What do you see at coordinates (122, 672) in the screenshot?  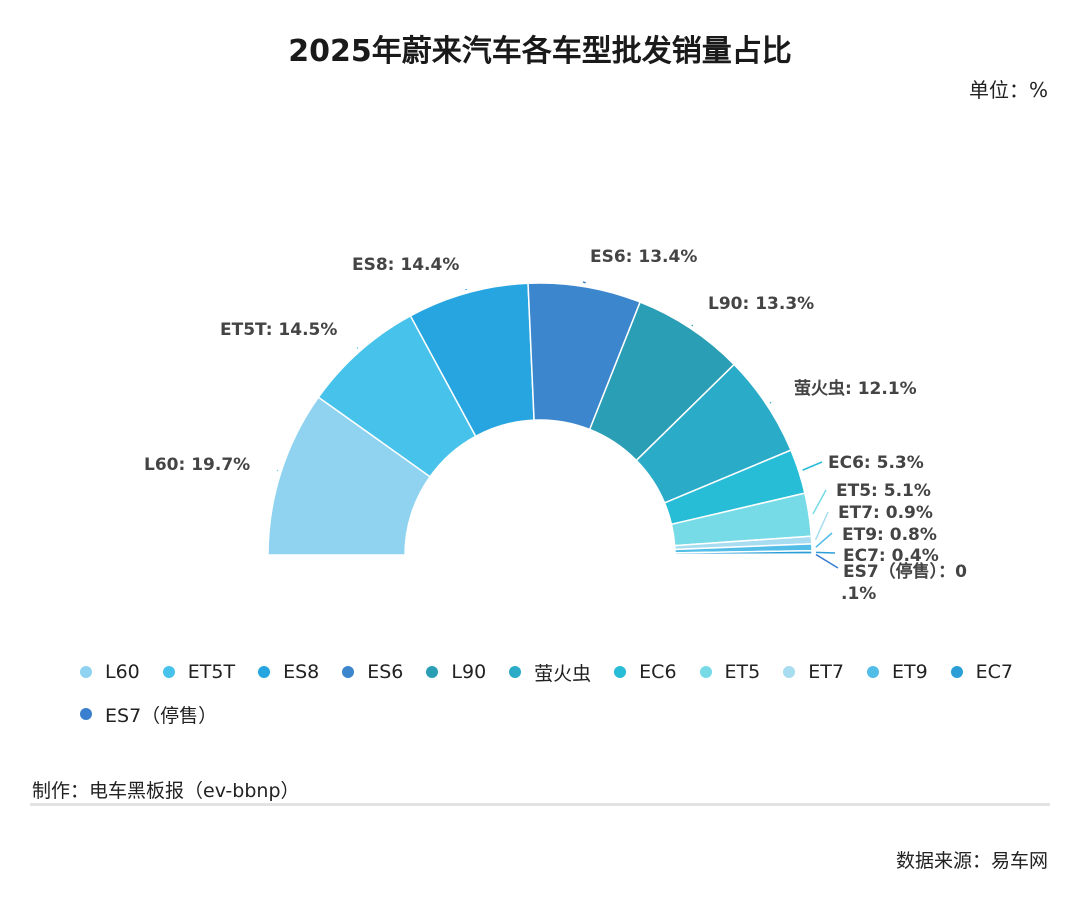 I see `legend-label: L60` at bounding box center [122, 672].